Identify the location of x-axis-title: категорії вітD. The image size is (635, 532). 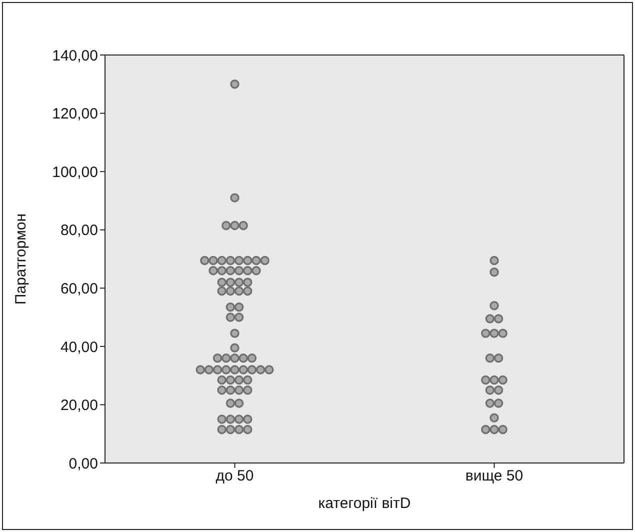
(364, 503).